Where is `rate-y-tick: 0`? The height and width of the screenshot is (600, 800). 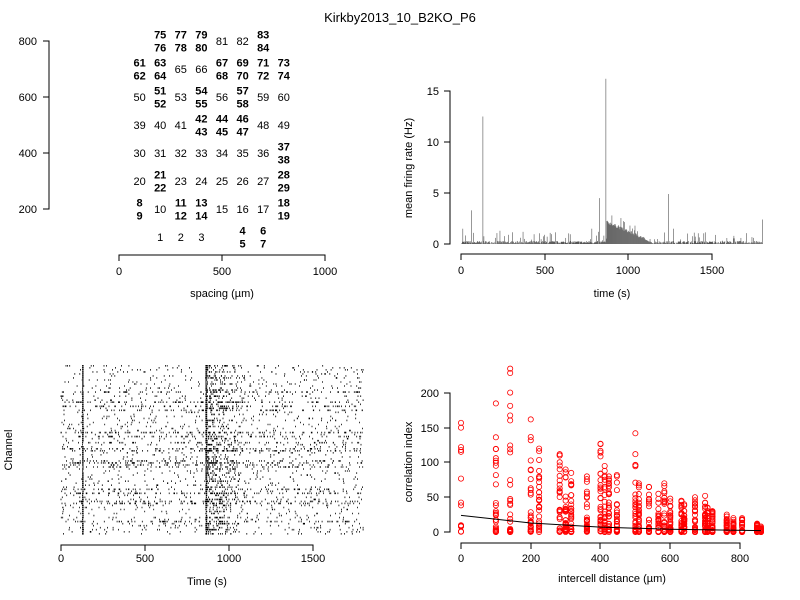
rate-y-tick: 0 is located at coordinates (436, 245).